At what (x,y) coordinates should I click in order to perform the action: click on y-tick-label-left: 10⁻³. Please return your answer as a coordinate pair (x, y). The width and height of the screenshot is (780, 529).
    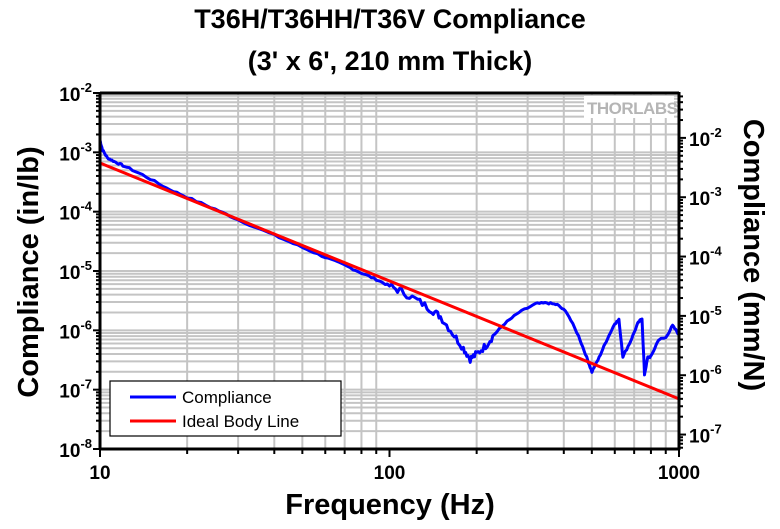
    Looking at the image, I should click on (75, 152).